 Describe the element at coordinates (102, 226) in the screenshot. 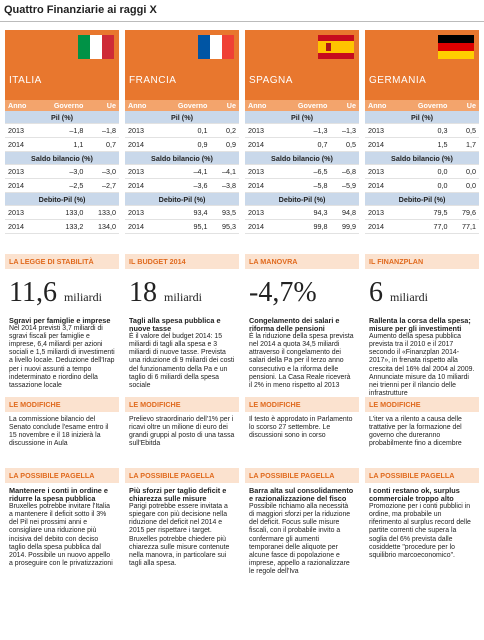

I see `data-cell: 134,0` at that location.